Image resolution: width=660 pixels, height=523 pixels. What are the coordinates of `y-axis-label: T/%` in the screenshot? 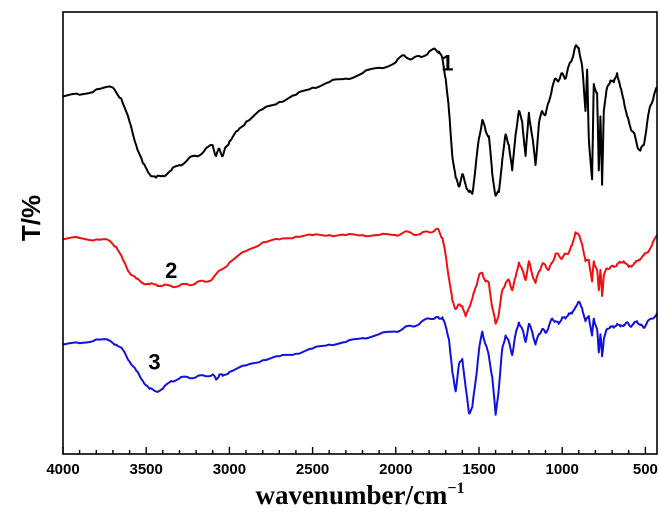 It's located at (31, 218).